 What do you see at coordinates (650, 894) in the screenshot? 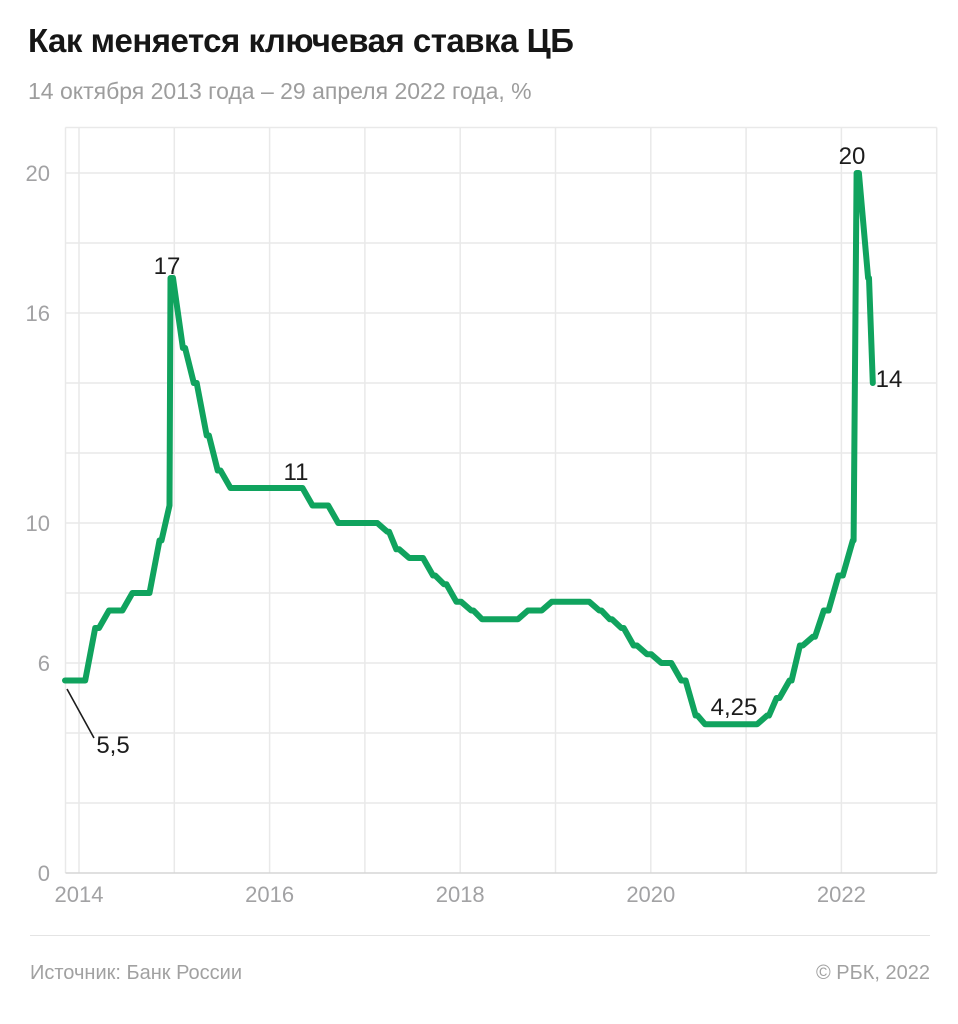
I see `x-tick-label-2020: 2020` at bounding box center [650, 894].